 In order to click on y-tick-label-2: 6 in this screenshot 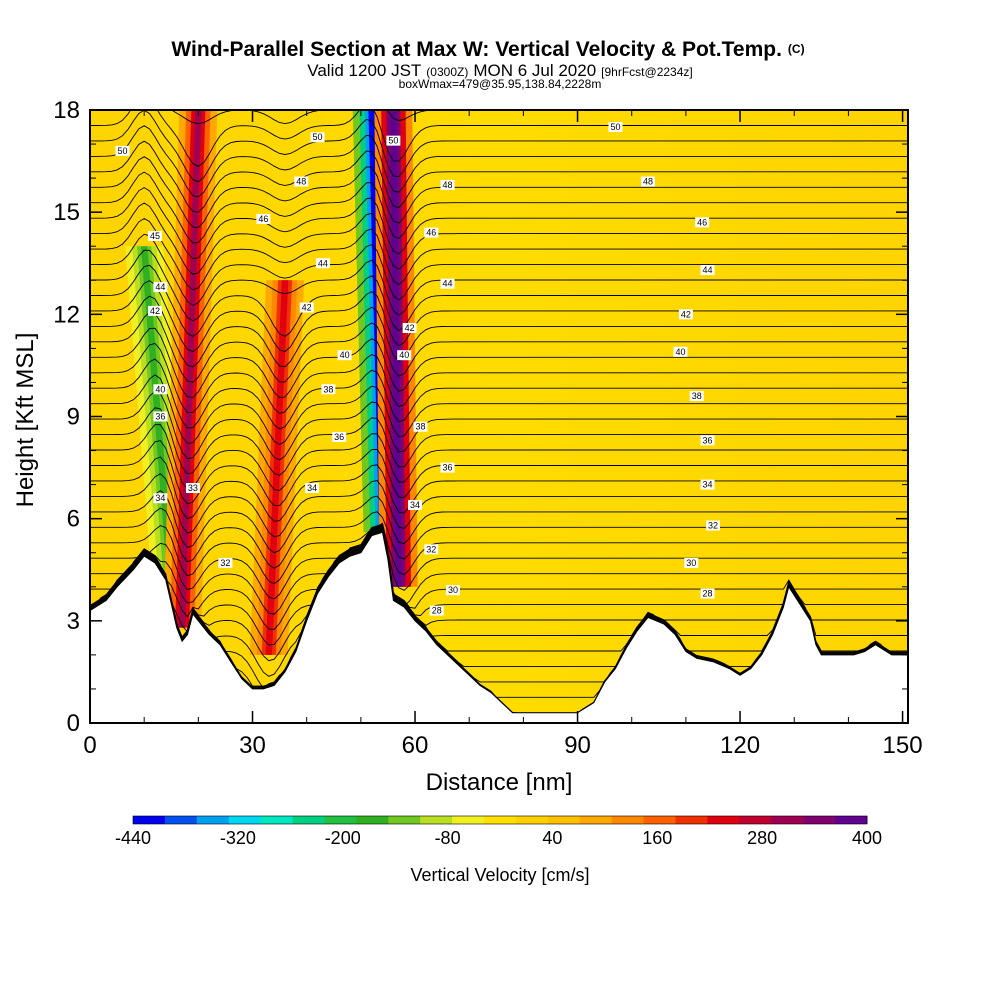, I will do `click(73, 519)`.